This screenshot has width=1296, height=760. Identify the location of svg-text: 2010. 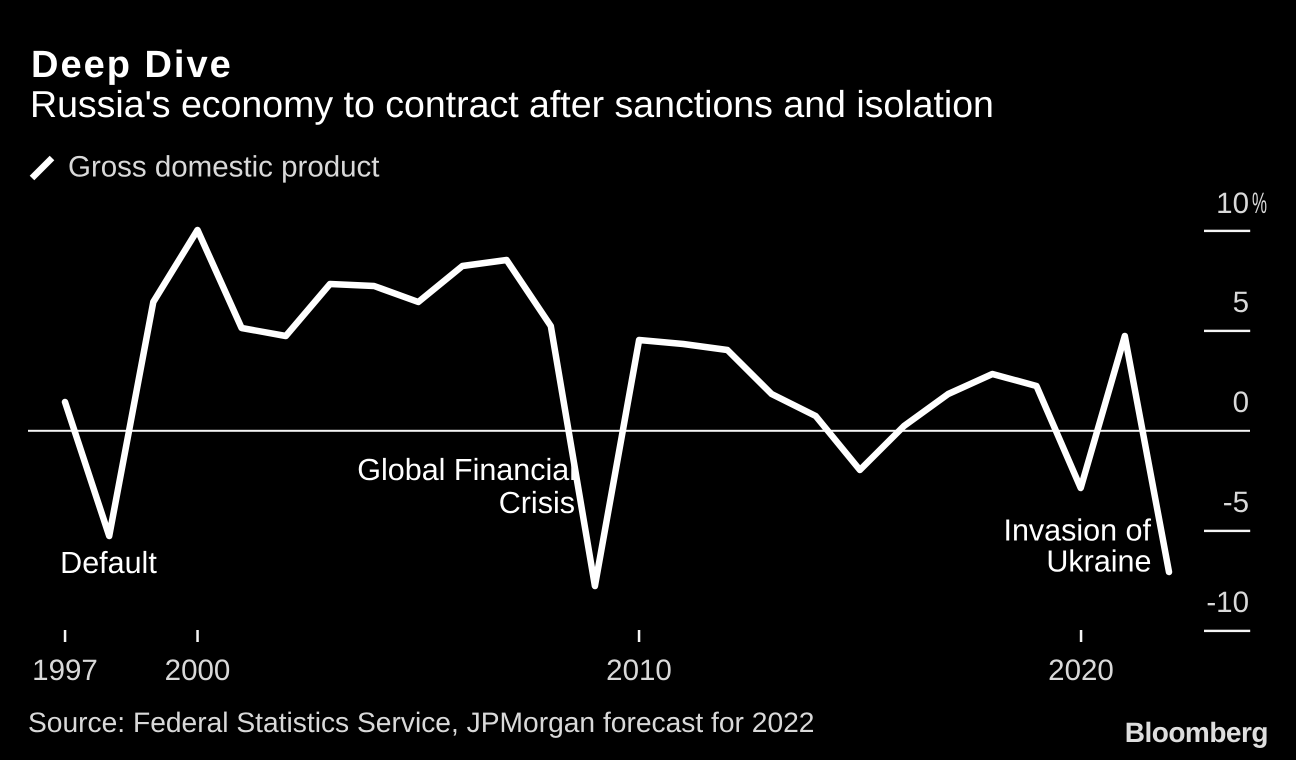
(639, 670).